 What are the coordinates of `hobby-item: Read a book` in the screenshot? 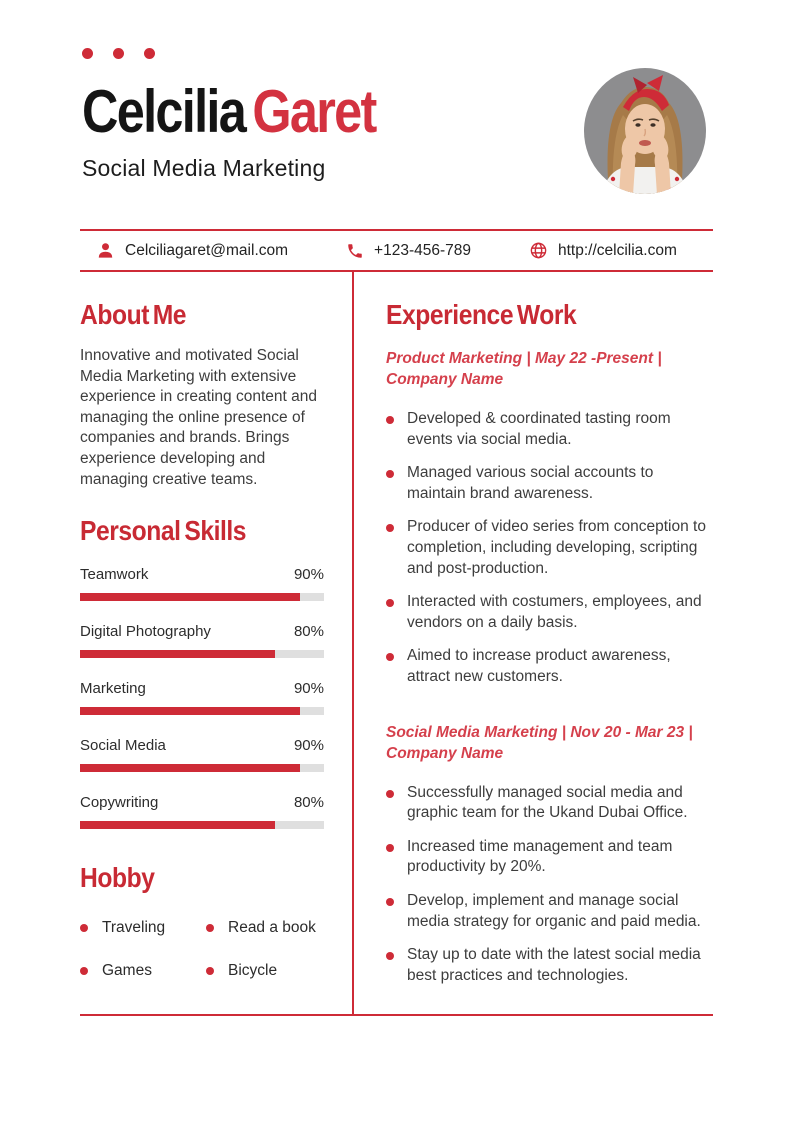 It's located at (265, 928).